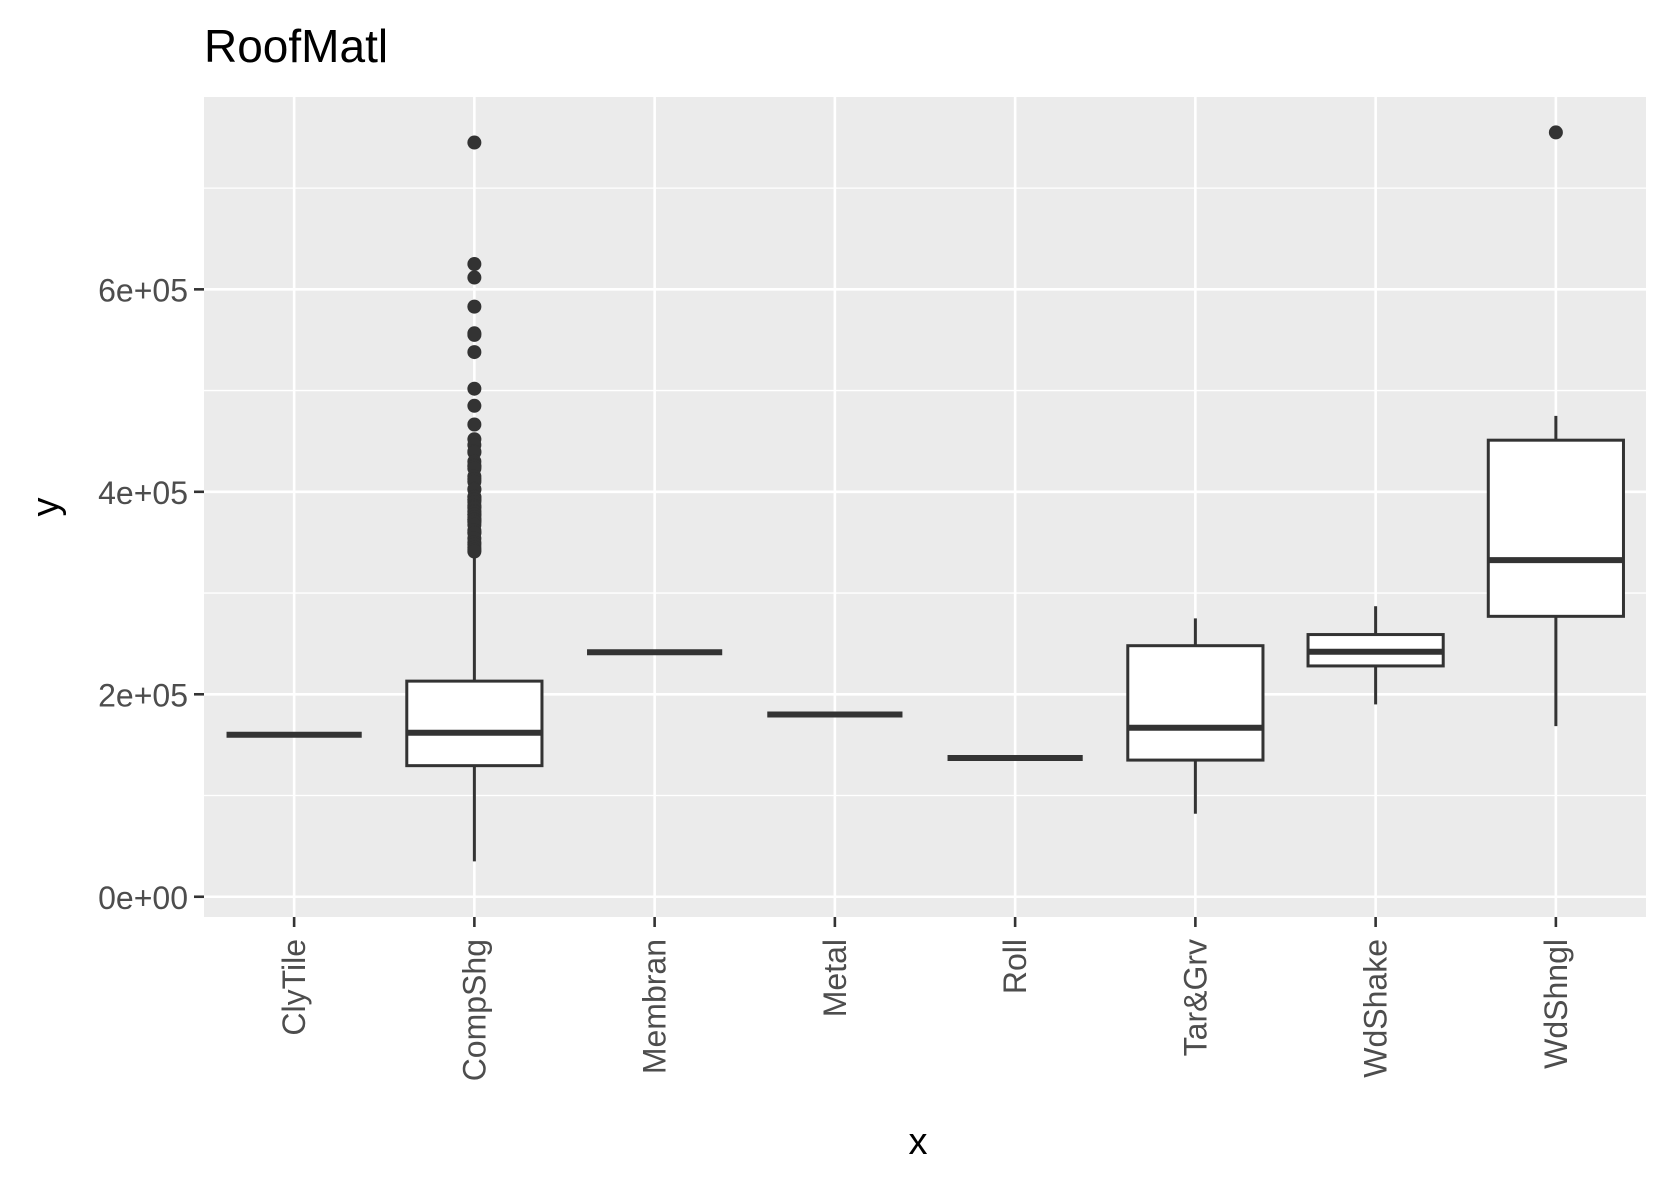 Image resolution: width=1653 pixels, height=1186 pixels. Describe the element at coordinates (151, 594) in the screenshot. I see `y-axis: 0e+00 2e+05 4e+05 6e+05` at that location.